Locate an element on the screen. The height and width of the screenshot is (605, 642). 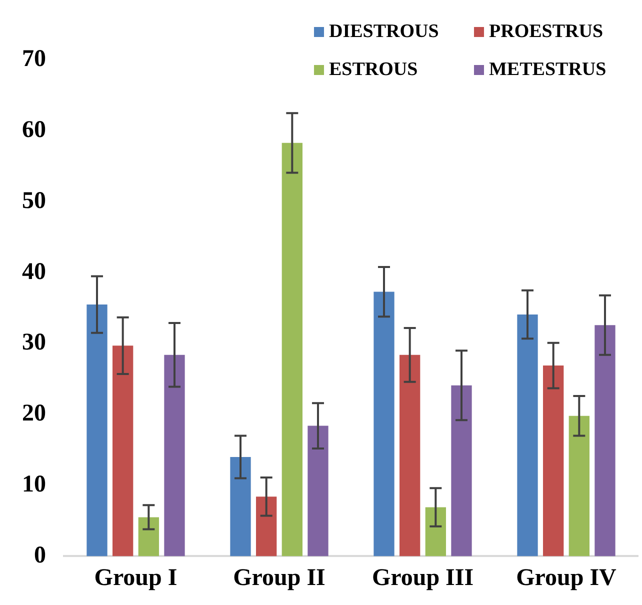
legend-label: ESTROUS is located at coordinates (373, 69).